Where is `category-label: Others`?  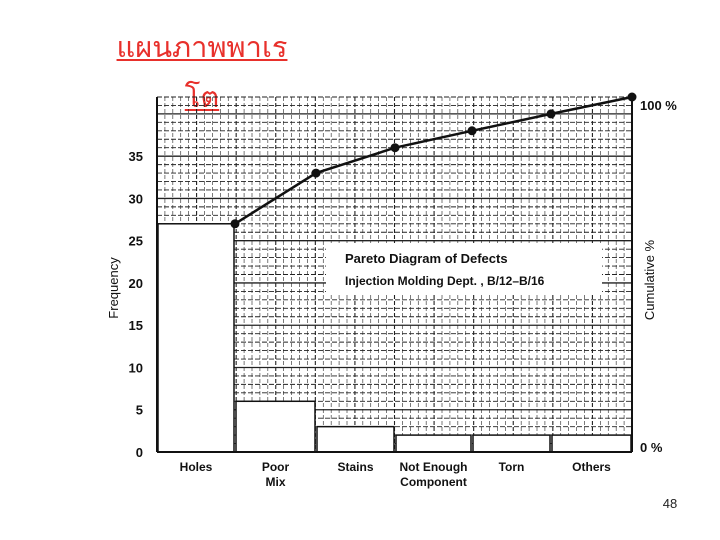 category-label: Others is located at coordinates (591, 467).